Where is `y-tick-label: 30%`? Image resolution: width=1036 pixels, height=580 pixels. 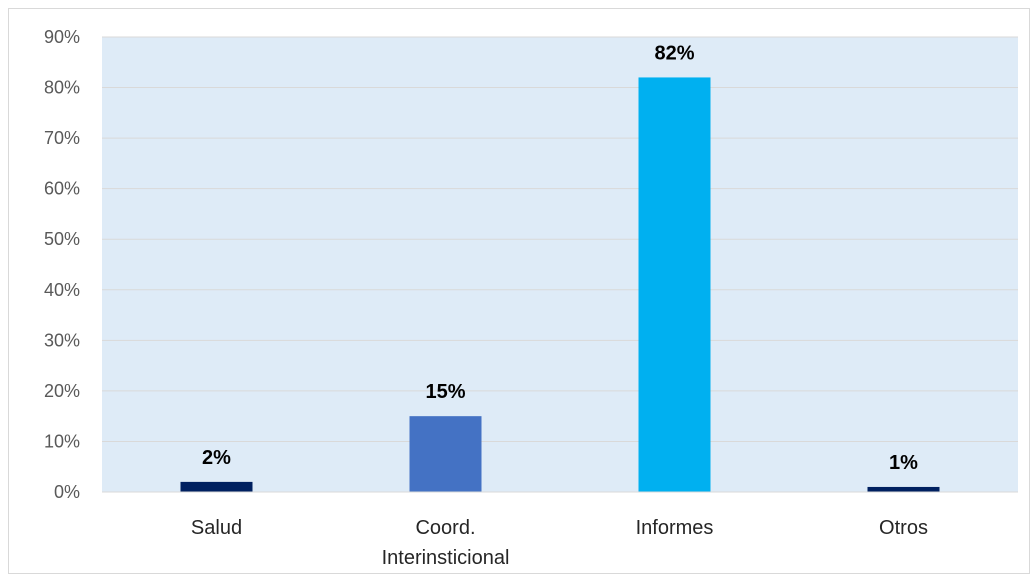 y-tick-label: 30% is located at coordinates (62, 340).